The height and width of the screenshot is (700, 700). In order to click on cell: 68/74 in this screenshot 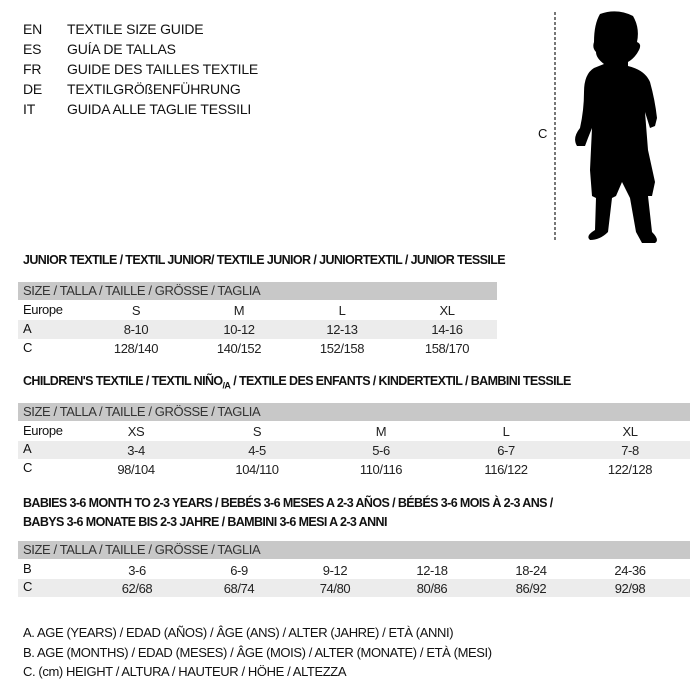, I will do `click(239, 588)`.